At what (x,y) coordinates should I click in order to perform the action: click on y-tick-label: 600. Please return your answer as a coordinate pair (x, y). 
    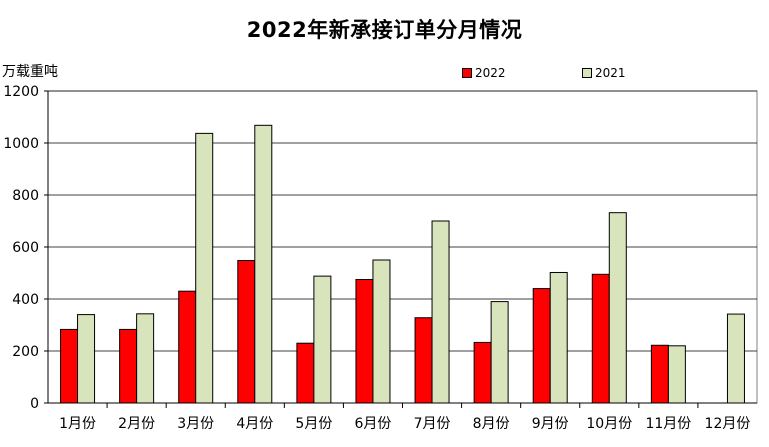
    Looking at the image, I should click on (25, 248).